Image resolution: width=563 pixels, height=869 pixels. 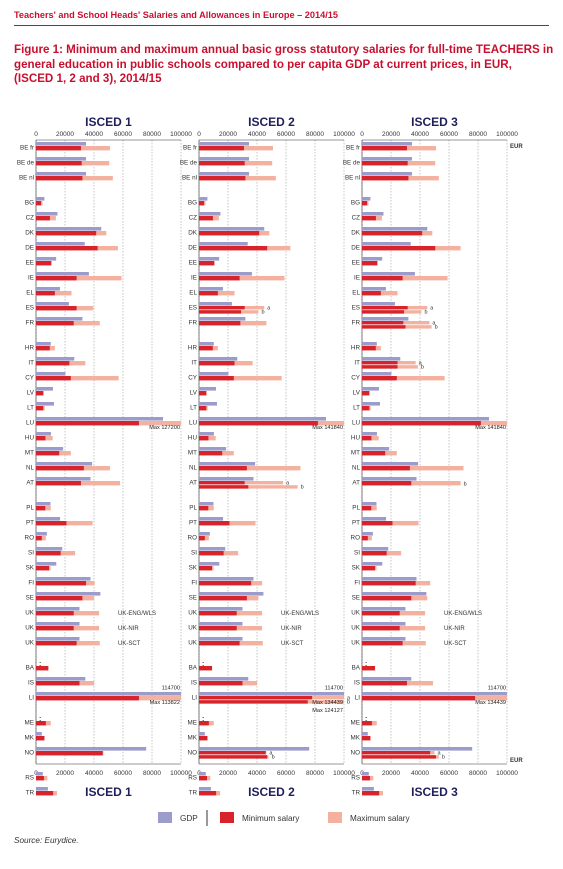 I want to click on country-label: MK, so click(x=193, y=738).